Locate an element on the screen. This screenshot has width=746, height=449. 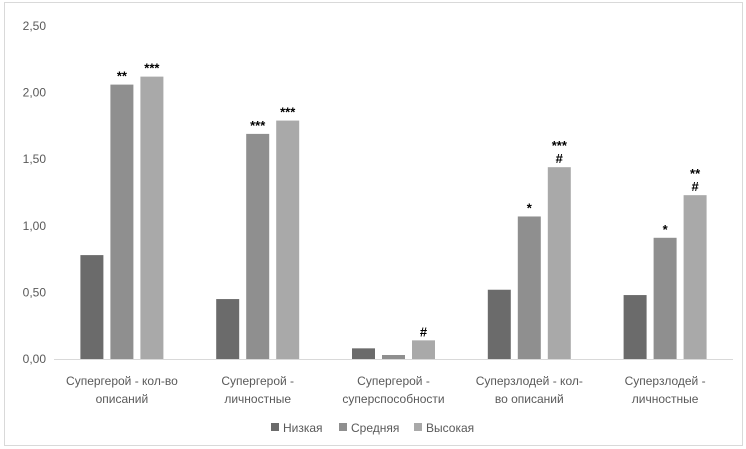
x-tick-label: Суперзлодей - is located at coordinates (665, 381).